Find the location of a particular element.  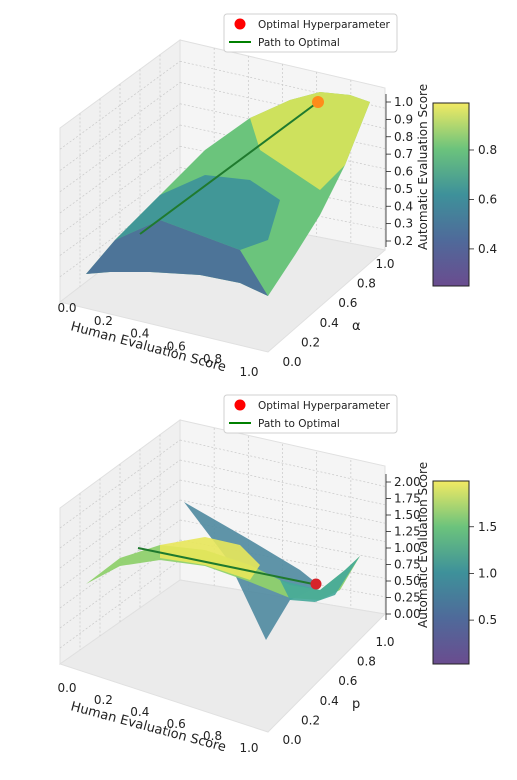

chart-2-colorbar-tick-label: 1.0 is located at coordinates (487, 573).